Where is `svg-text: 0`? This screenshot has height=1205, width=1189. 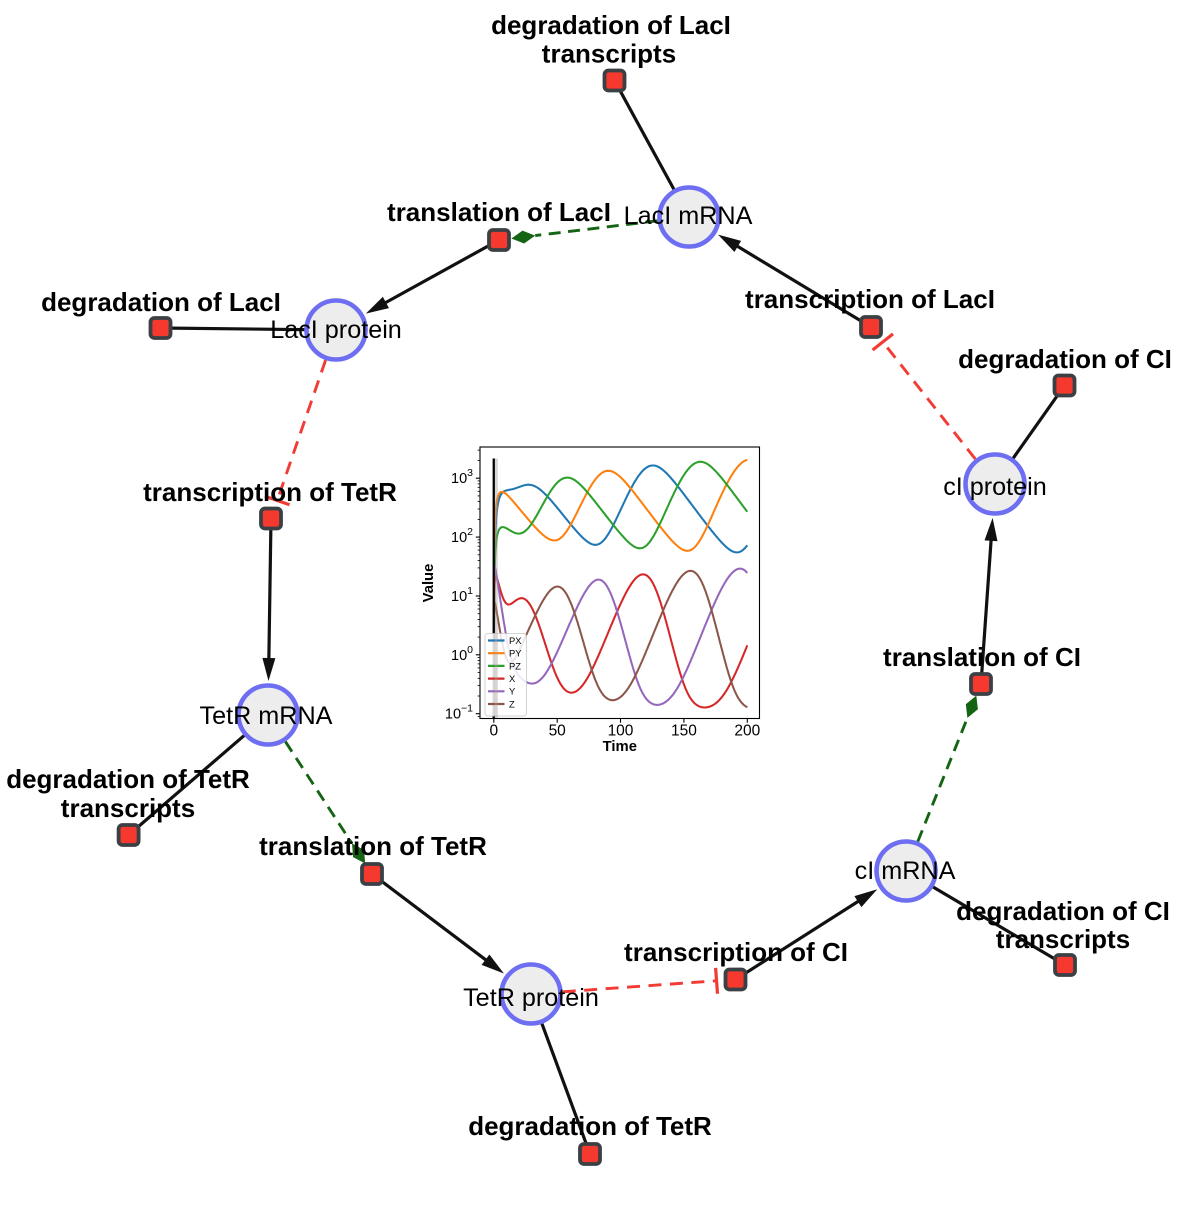
svg-text: 0 is located at coordinates (493, 730).